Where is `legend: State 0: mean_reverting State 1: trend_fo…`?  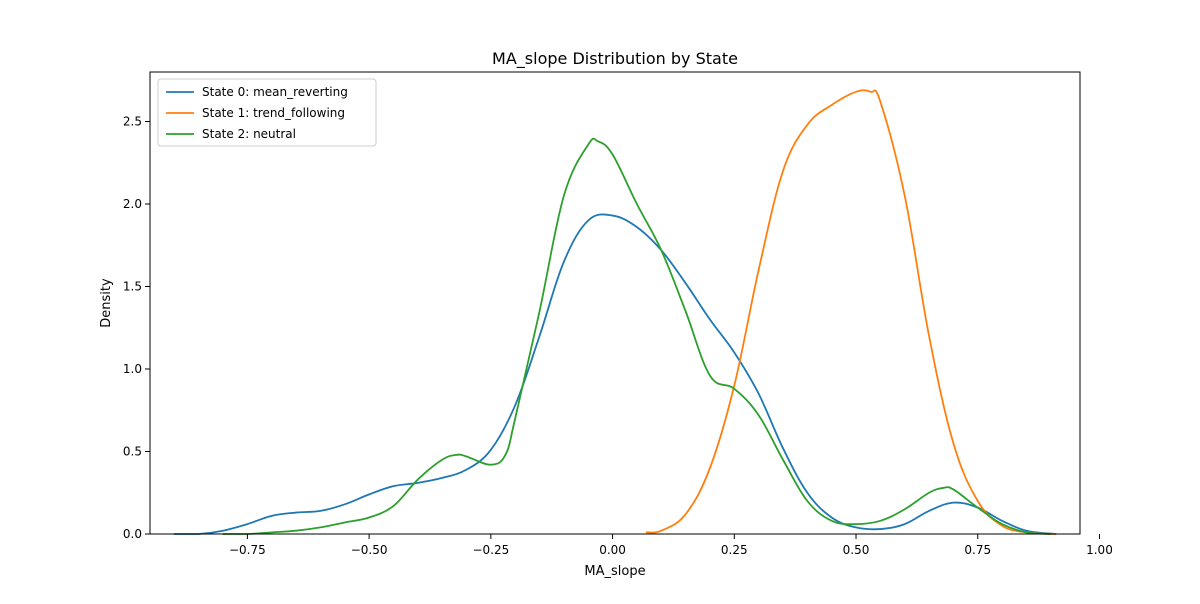 legend: State 0: mean_reverting State 1: trend_fo… is located at coordinates (267, 112).